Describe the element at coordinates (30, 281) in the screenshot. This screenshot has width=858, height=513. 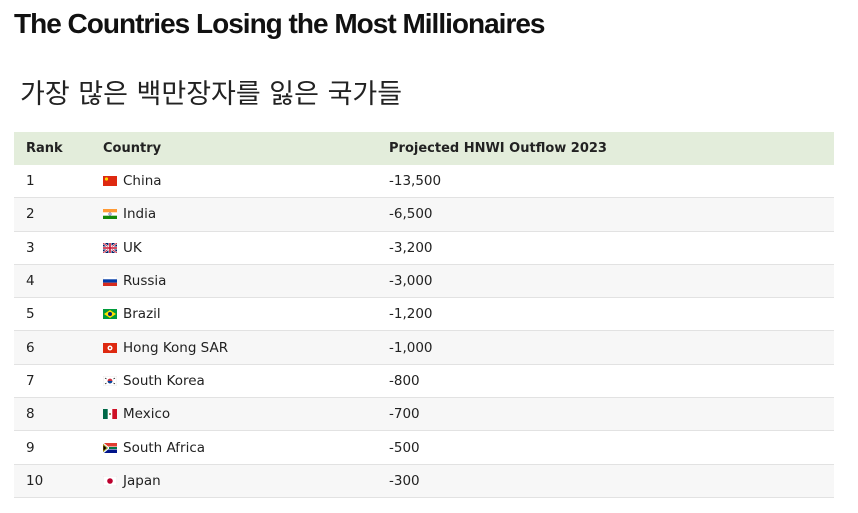
I see `rank-cell: 4` at that location.